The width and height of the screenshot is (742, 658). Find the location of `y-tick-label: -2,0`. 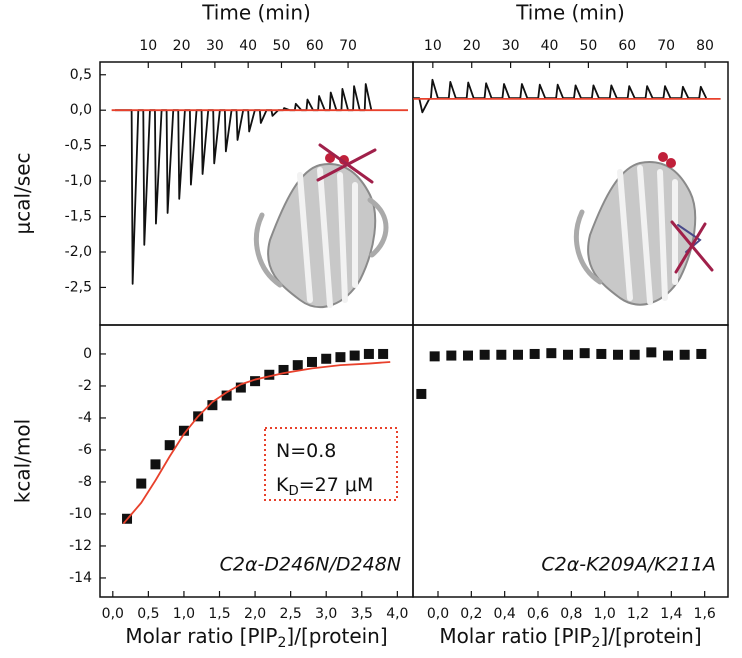

y-tick-label: -2,0 is located at coordinates (78, 252).